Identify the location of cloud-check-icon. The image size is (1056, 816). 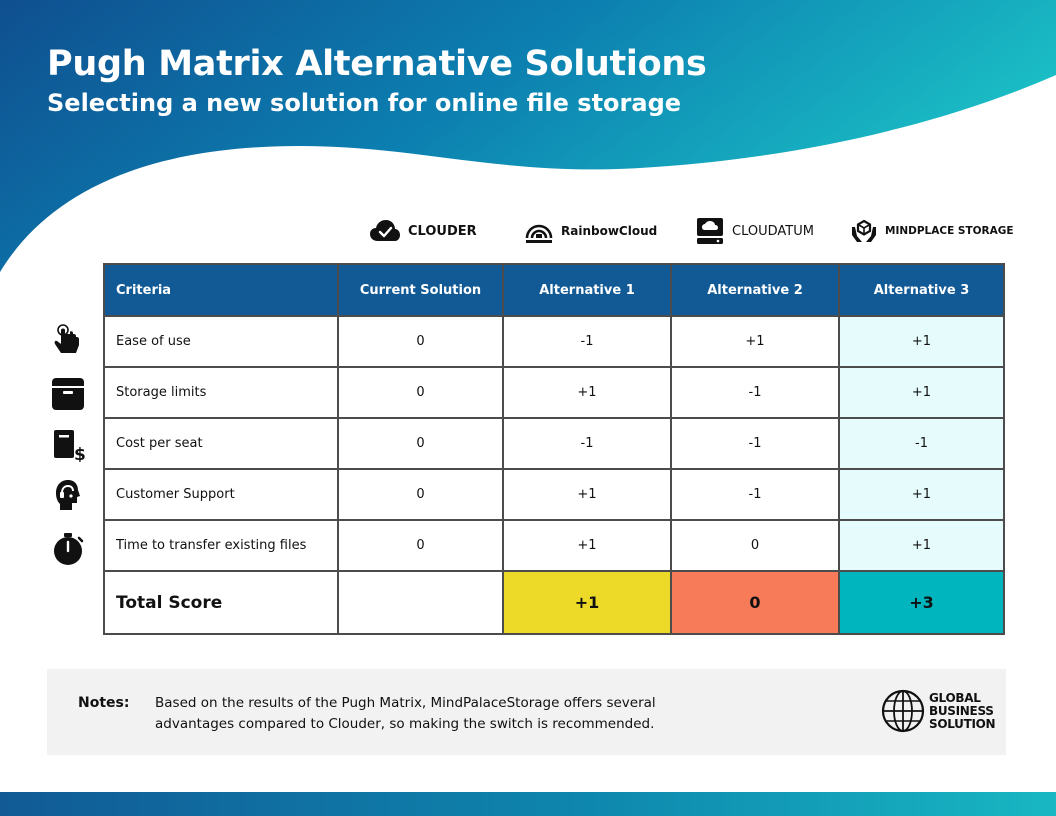
(385, 230).